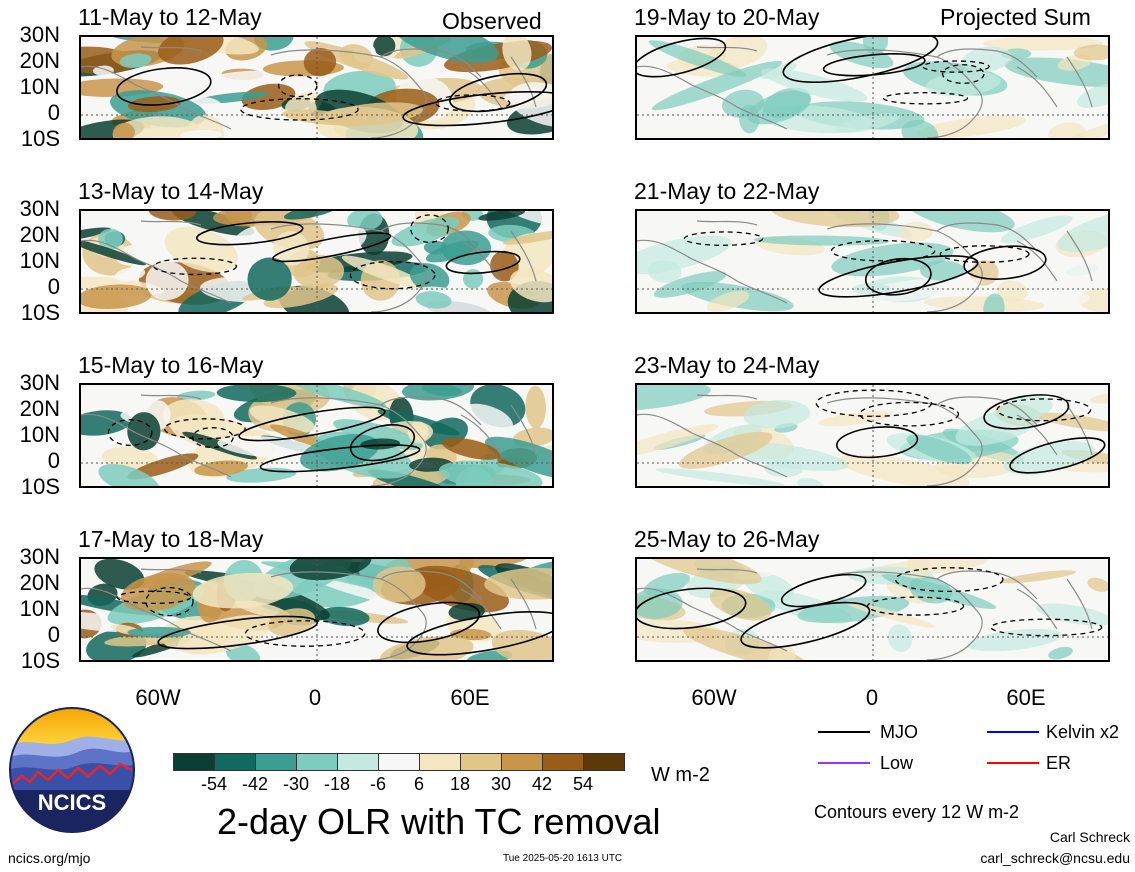  Describe the element at coordinates (39, 234) in the screenshot. I see `lat-label: 20N` at that location.